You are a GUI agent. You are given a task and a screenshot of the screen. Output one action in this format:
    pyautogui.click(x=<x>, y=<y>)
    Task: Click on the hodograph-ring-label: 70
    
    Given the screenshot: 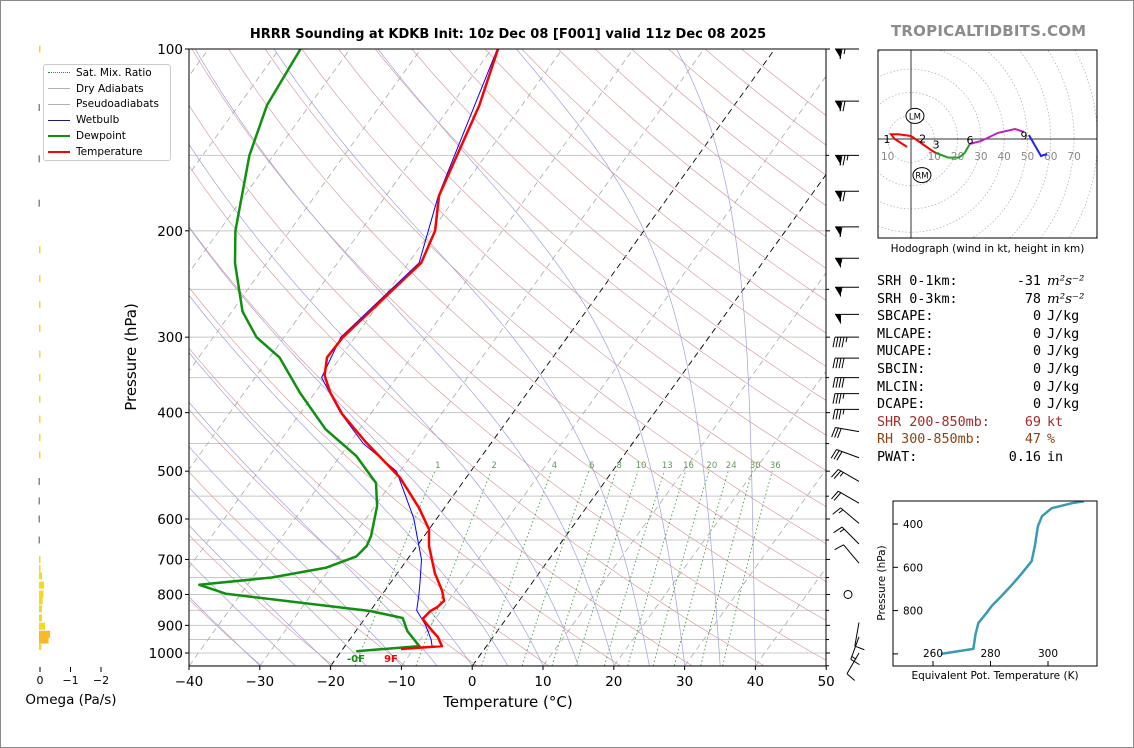 What is the action you would take?
    pyautogui.click(x=1073, y=157)
    